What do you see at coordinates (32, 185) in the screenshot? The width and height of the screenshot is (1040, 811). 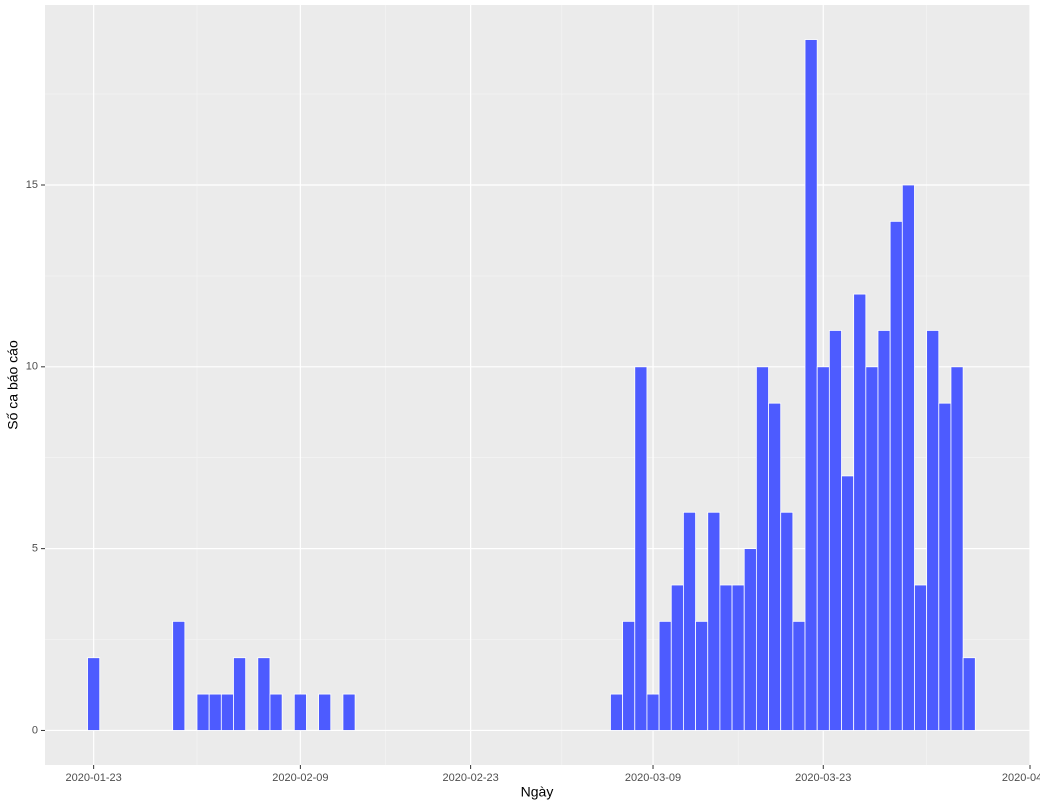 I see `y-tick-label: 15` at bounding box center [32, 185].